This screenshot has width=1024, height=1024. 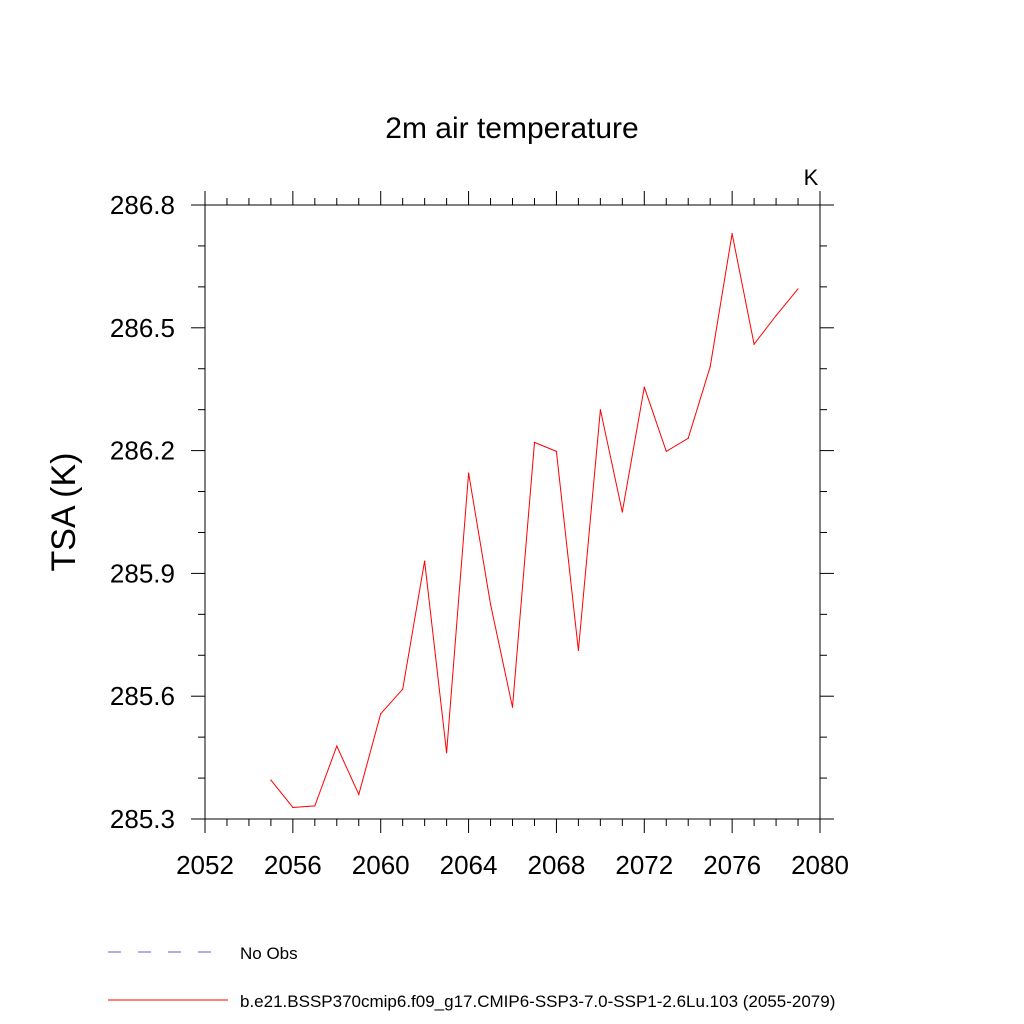 What do you see at coordinates (511, 128) in the screenshot?
I see `chart-title: 2m air temperature` at bounding box center [511, 128].